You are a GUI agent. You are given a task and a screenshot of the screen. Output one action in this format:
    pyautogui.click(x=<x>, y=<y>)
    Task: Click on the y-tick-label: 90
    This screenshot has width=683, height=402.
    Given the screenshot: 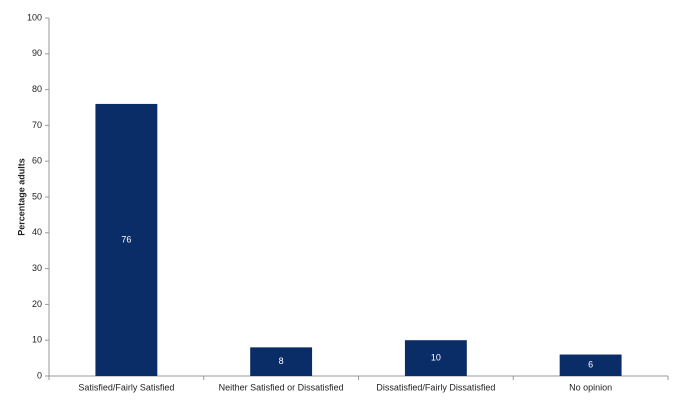 What is the action you would take?
    pyautogui.click(x=37, y=53)
    